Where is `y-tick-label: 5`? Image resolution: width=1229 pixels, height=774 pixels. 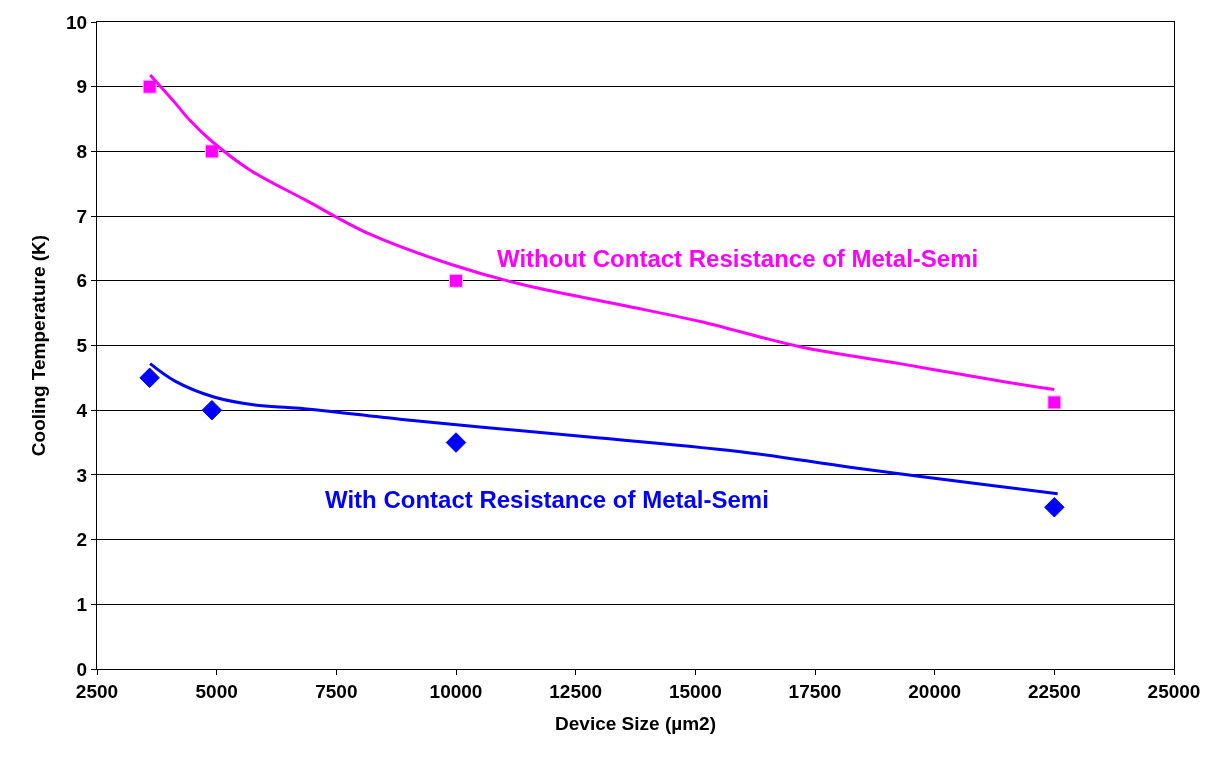
y-tick-label: 5 is located at coordinates (82, 346).